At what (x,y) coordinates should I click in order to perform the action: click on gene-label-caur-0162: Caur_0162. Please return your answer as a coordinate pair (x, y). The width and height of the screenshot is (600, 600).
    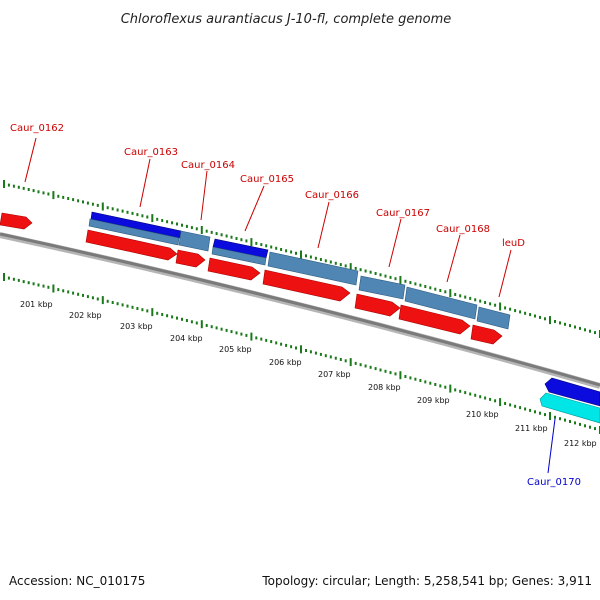
    Looking at the image, I should click on (37, 128).